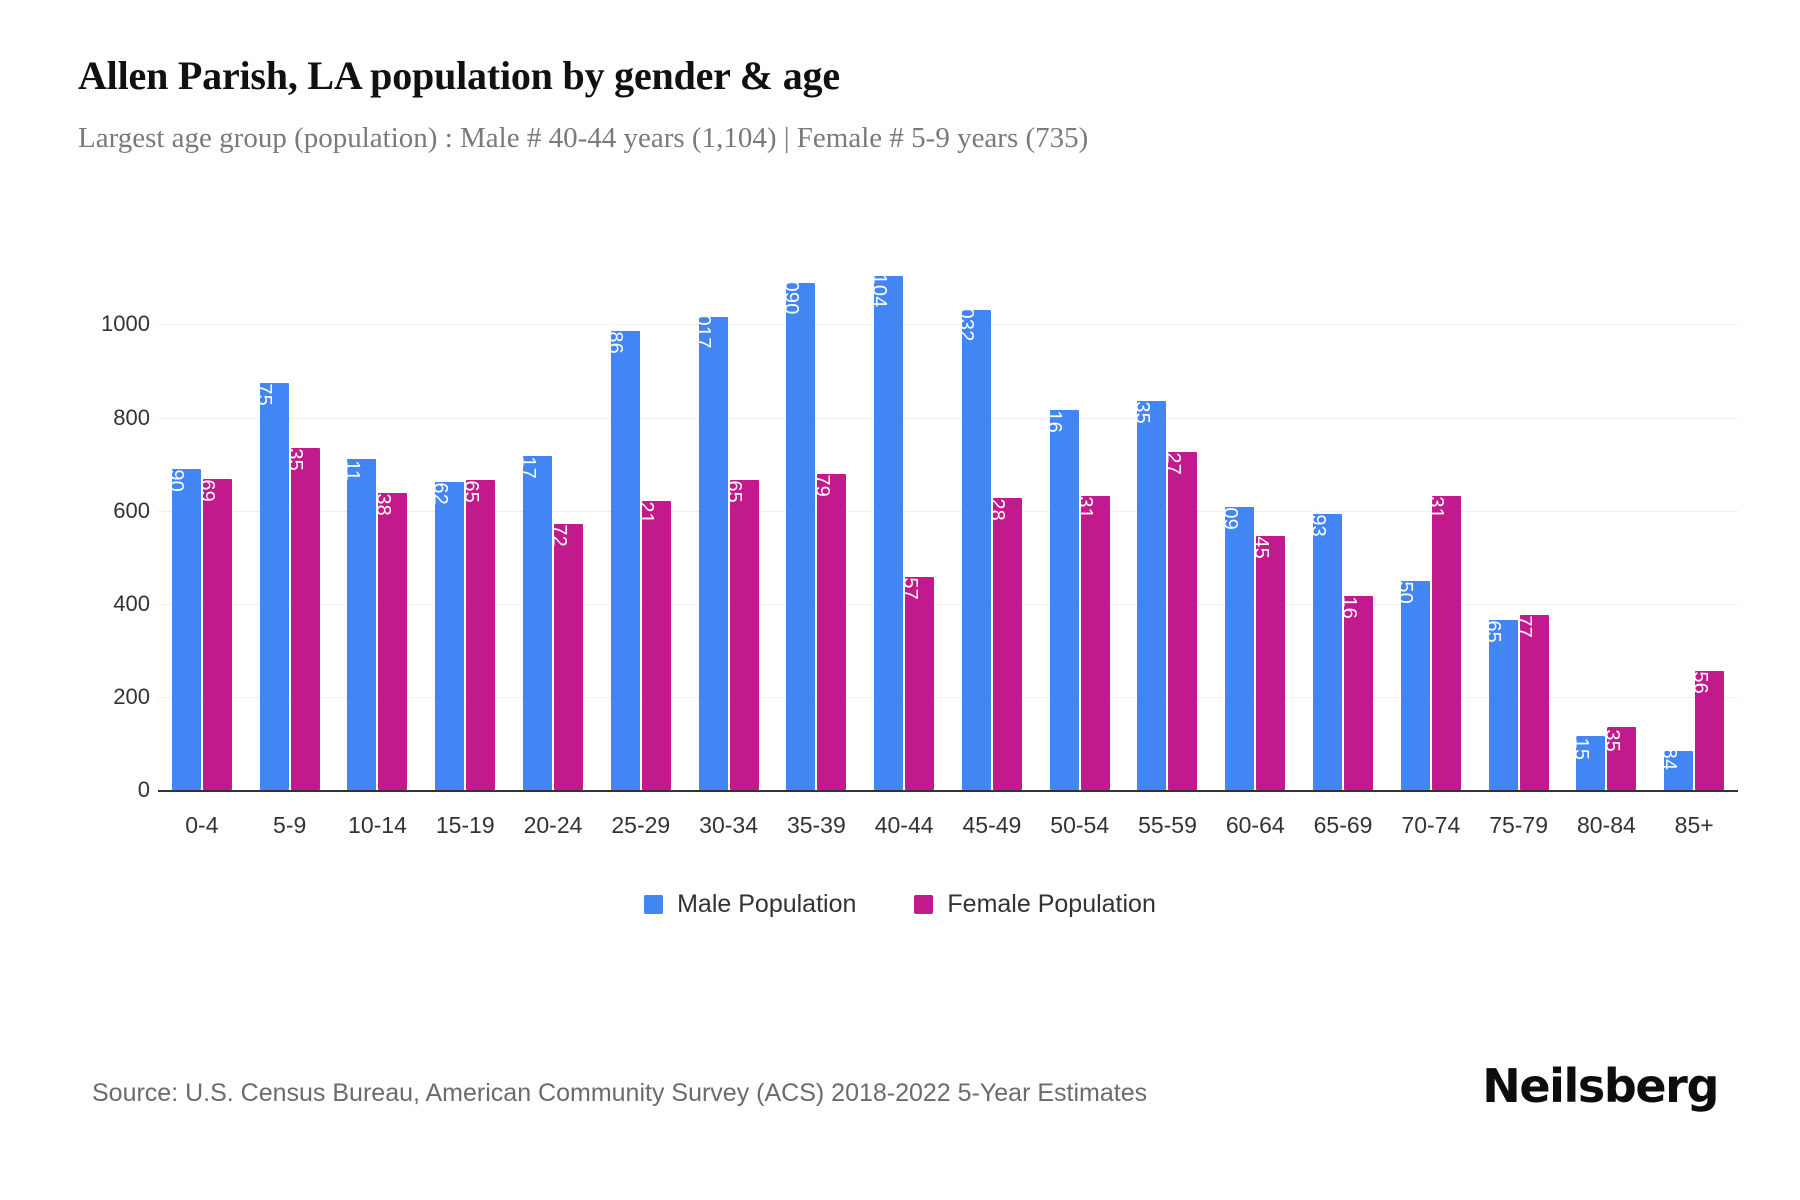 This screenshot has height=1200, width=1800. Describe the element at coordinates (904, 825) in the screenshot. I see `x-axis-tick: 40-44` at that location.